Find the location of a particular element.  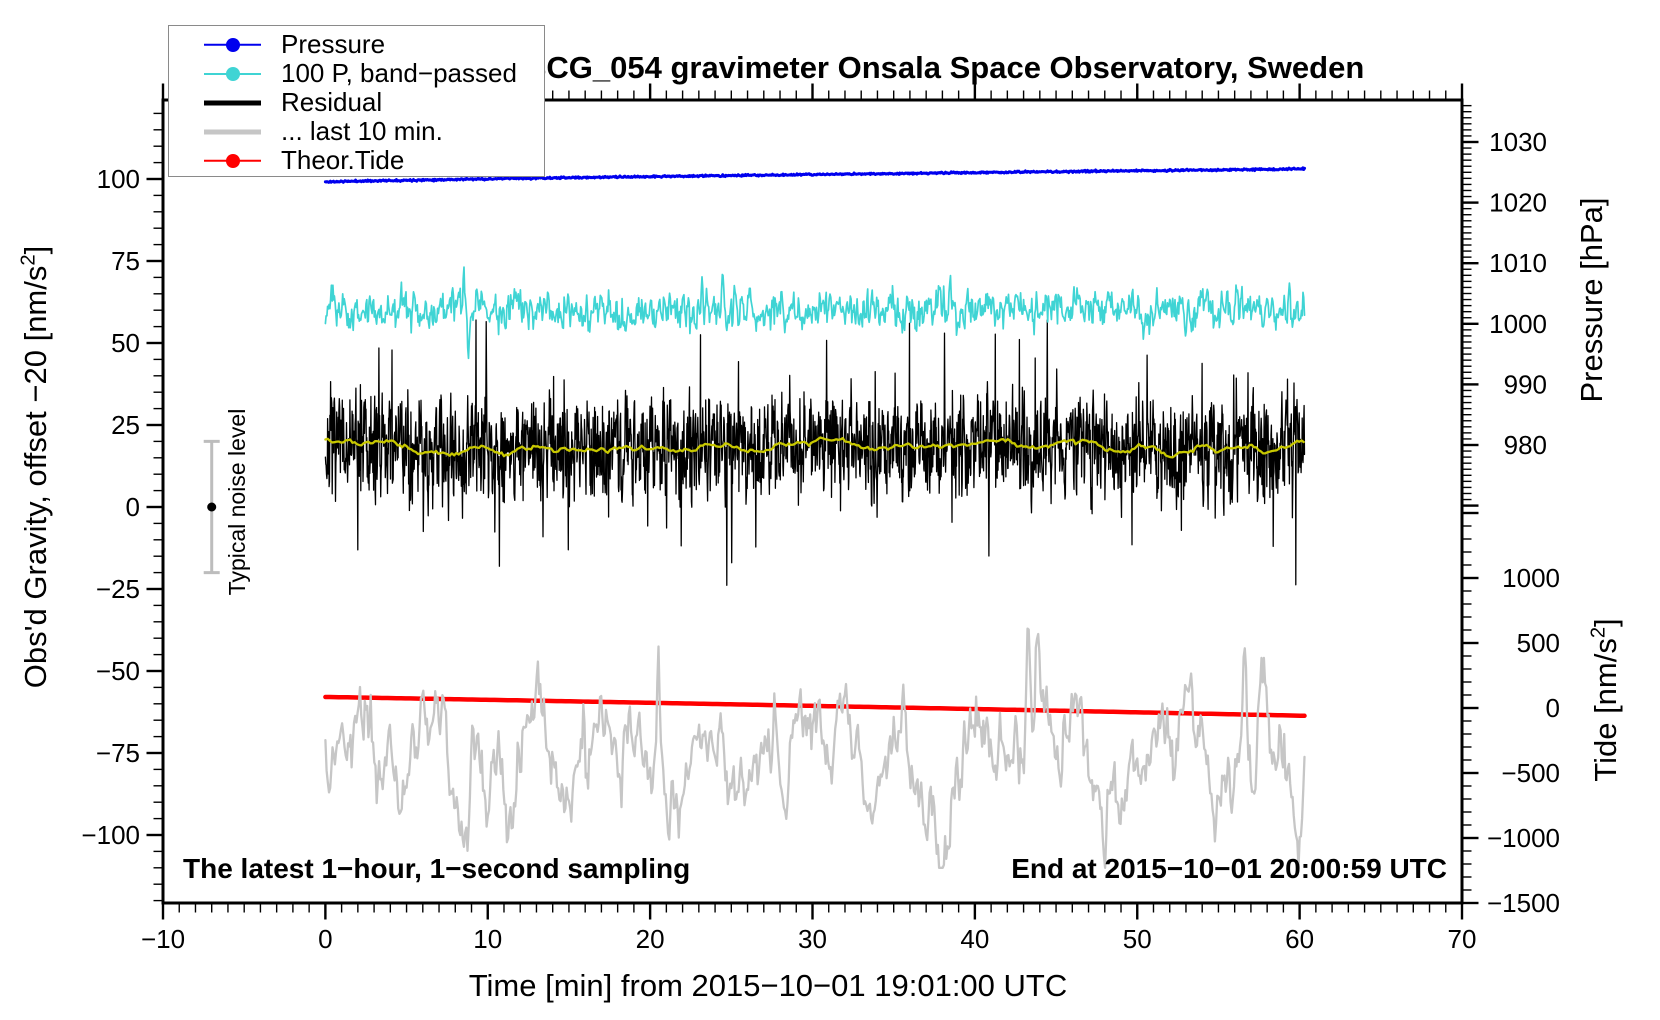

pressure-axis-tick-label: 990 is located at coordinates (1525, 384).